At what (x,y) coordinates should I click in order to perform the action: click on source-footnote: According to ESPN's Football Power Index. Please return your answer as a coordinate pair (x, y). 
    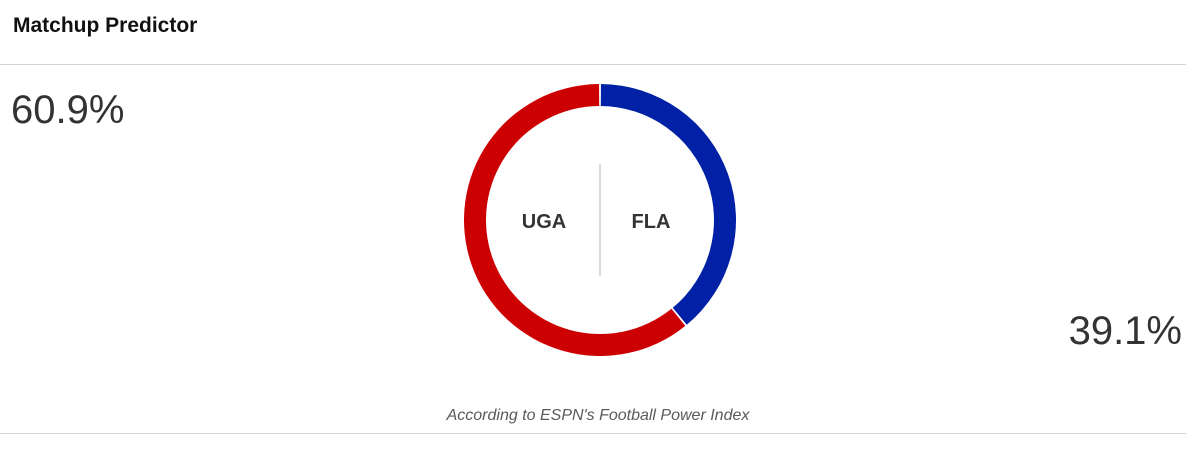
    Looking at the image, I should click on (598, 415).